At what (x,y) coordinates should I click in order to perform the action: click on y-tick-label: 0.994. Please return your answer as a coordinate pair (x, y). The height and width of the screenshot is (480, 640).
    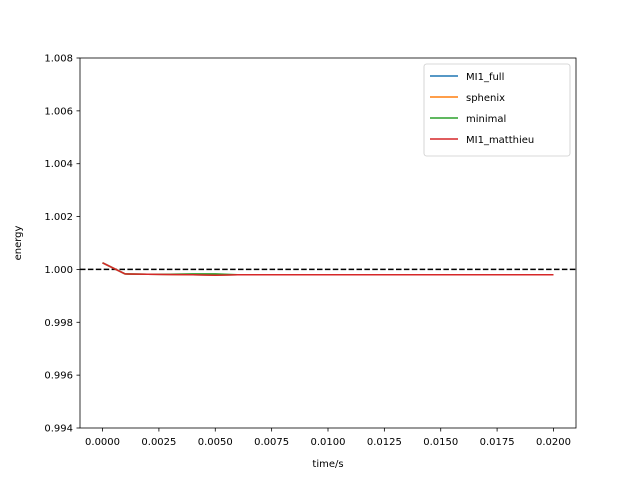
    Looking at the image, I should click on (58, 429).